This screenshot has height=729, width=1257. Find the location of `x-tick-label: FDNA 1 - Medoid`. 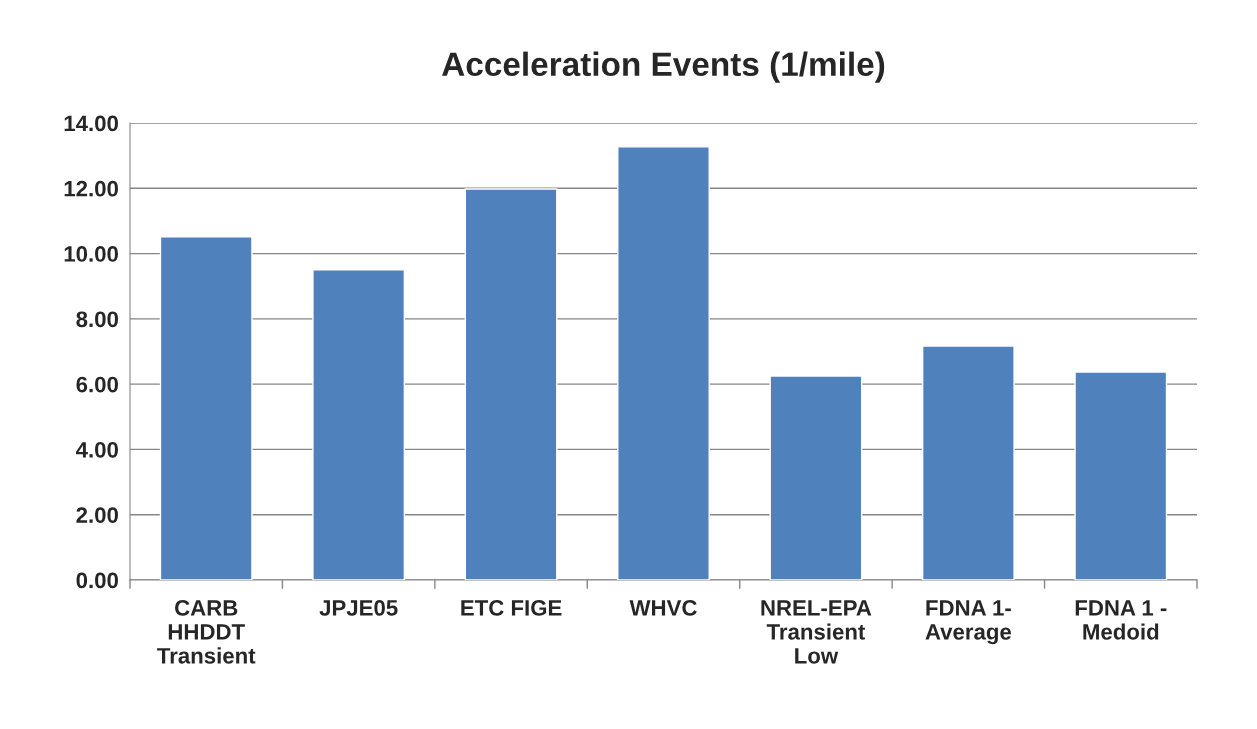

x-tick-label: FDNA 1 - Medoid is located at coordinates (1121, 620).